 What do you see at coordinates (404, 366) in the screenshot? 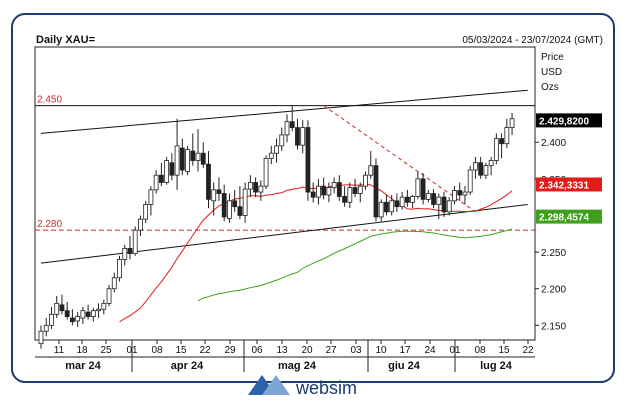
I see `month-label: giu 24` at bounding box center [404, 366].